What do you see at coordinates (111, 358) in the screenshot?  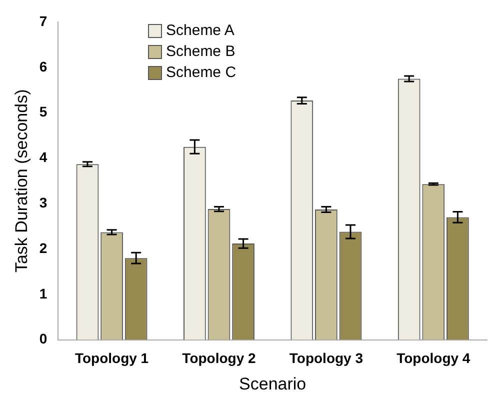 I see `x-tick-label: Topology 1` at bounding box center [111, 358].